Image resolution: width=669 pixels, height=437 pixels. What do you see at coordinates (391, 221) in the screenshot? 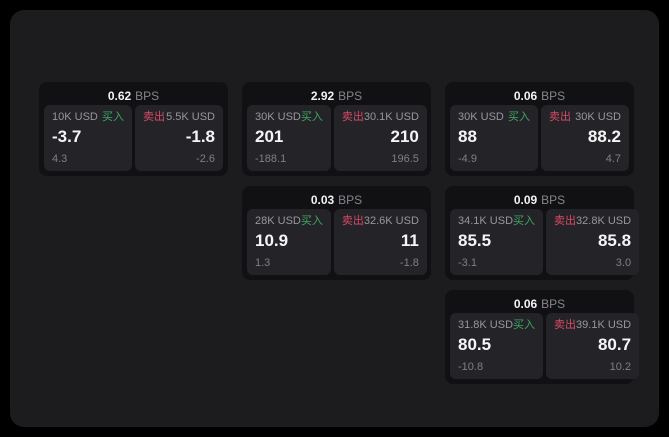
I see `sell-size-label: 32.6K USD` at bounding box center [391, 221].